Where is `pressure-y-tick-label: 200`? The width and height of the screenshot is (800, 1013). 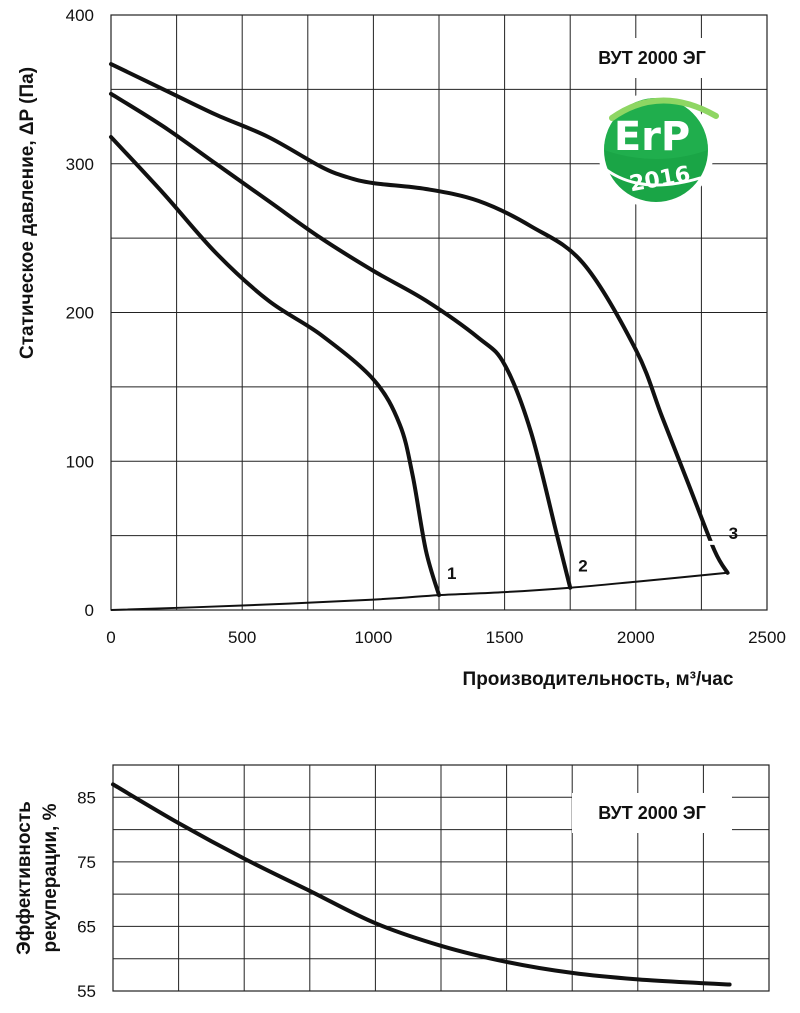 pressure-y-tick-label: 200 is located at coordinates (80, 313).